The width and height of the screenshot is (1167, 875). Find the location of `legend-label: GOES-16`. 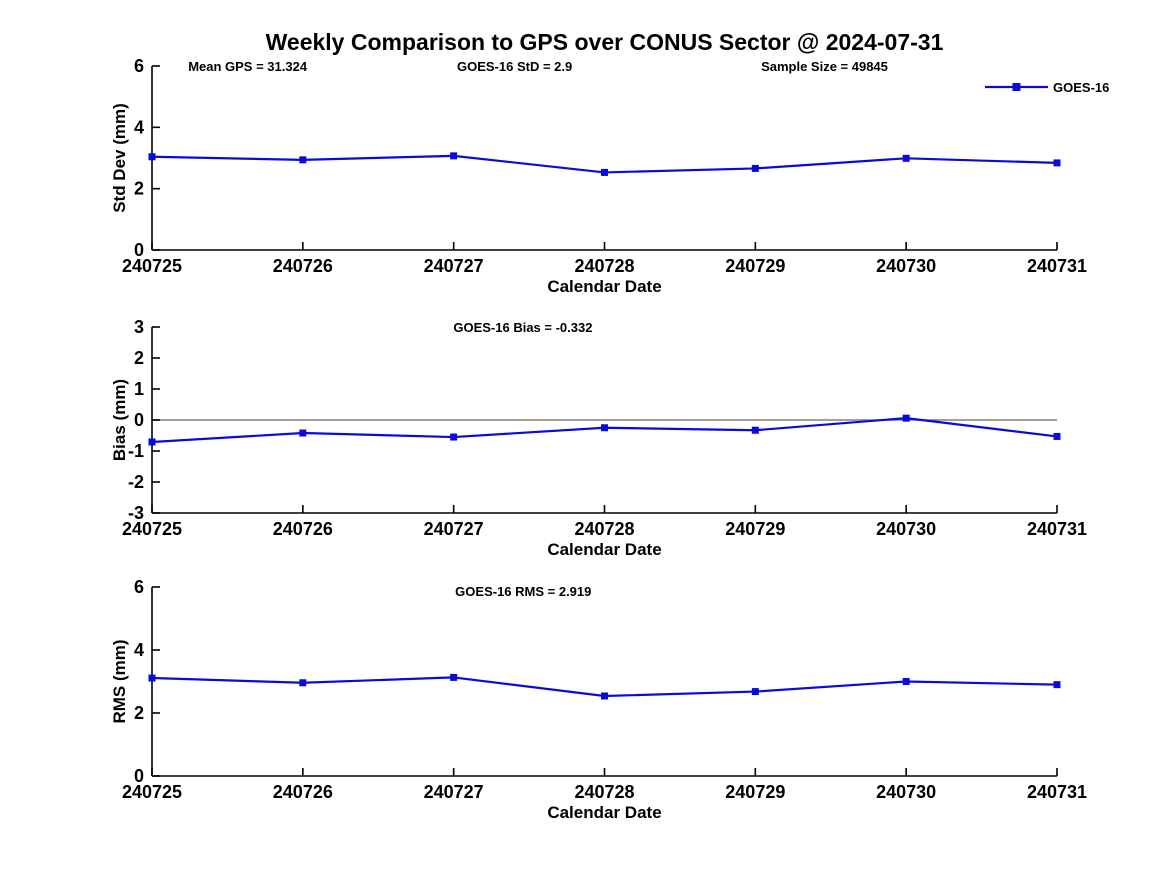

legend-label: GOES-16 is located at coordinates (1081, 87).